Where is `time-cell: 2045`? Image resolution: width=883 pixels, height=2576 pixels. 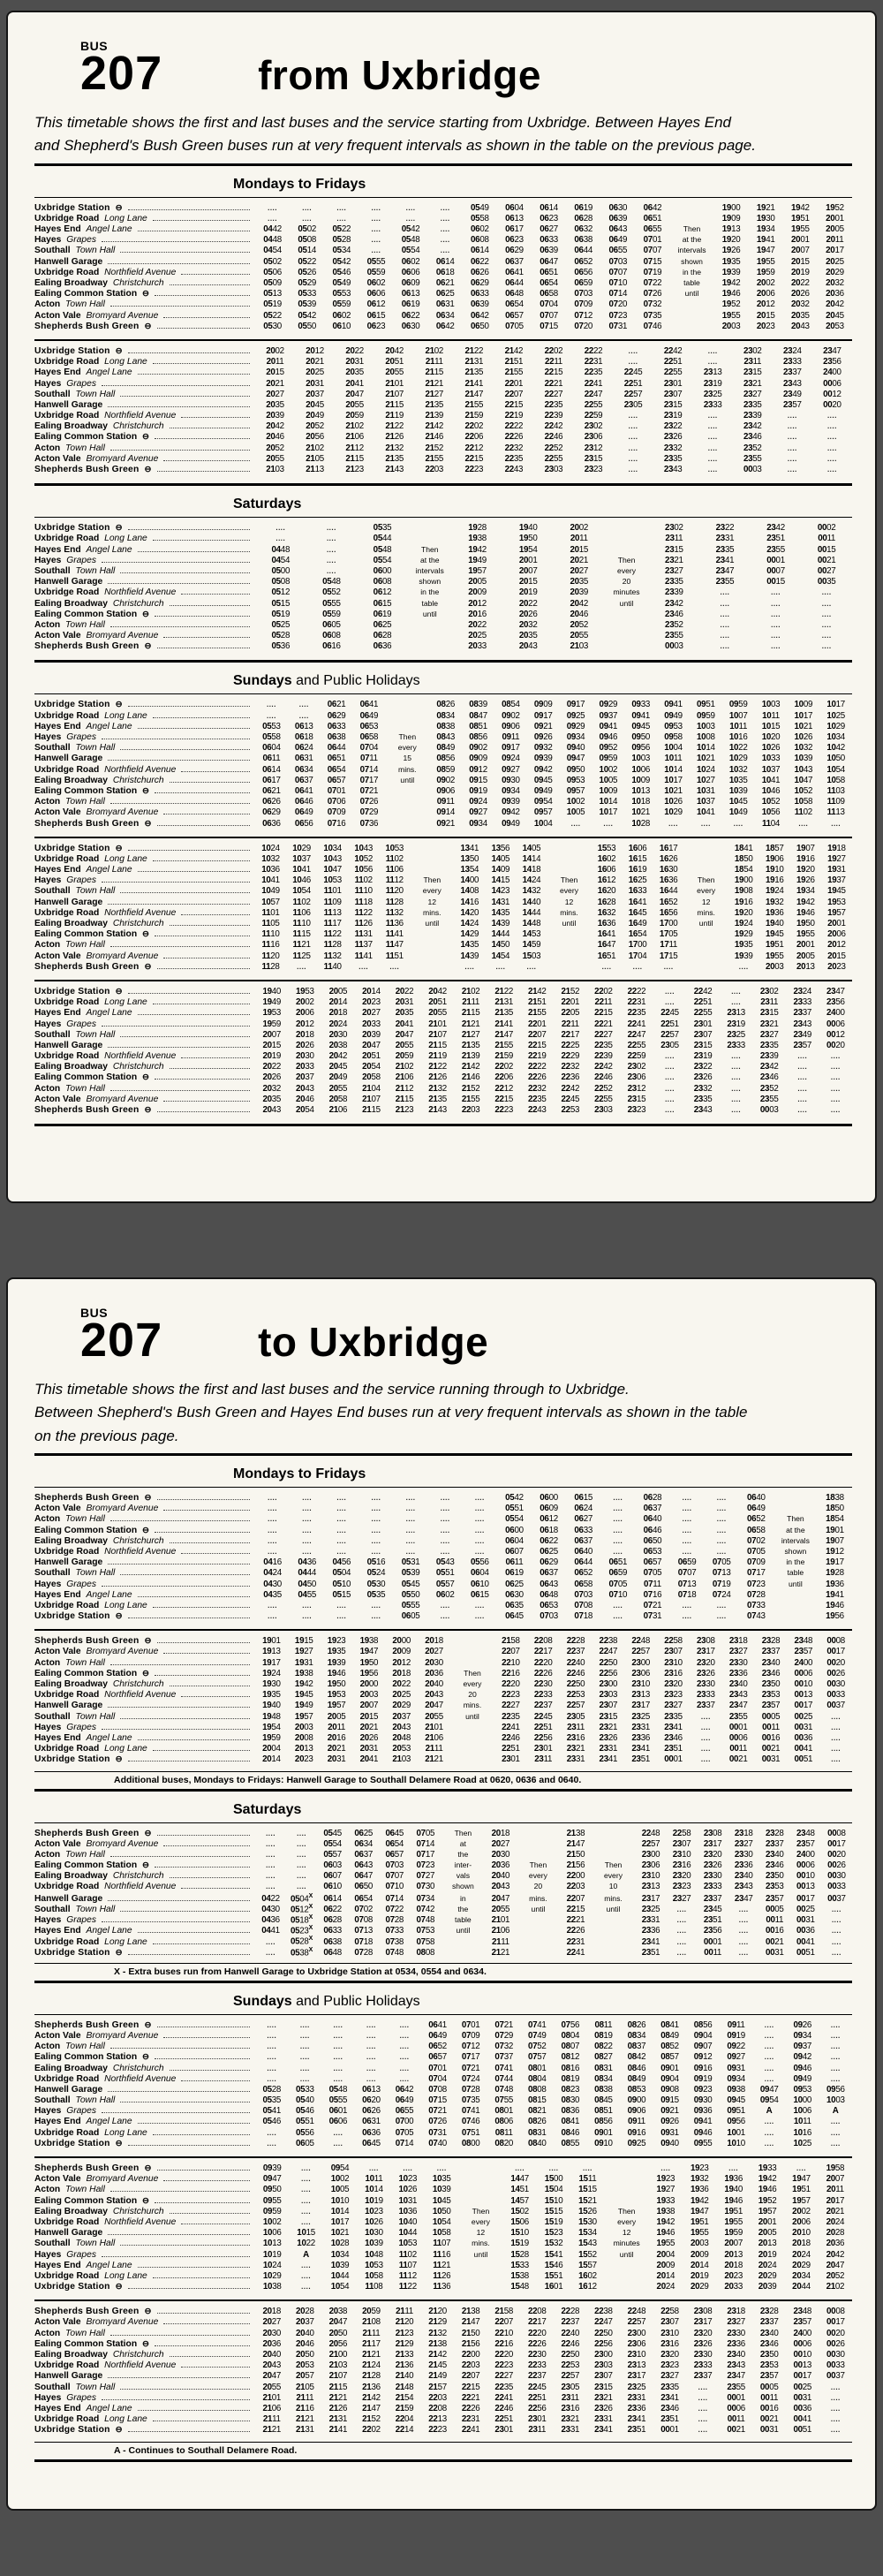
time-cell: 2045 is located at coordinates (315, 404).